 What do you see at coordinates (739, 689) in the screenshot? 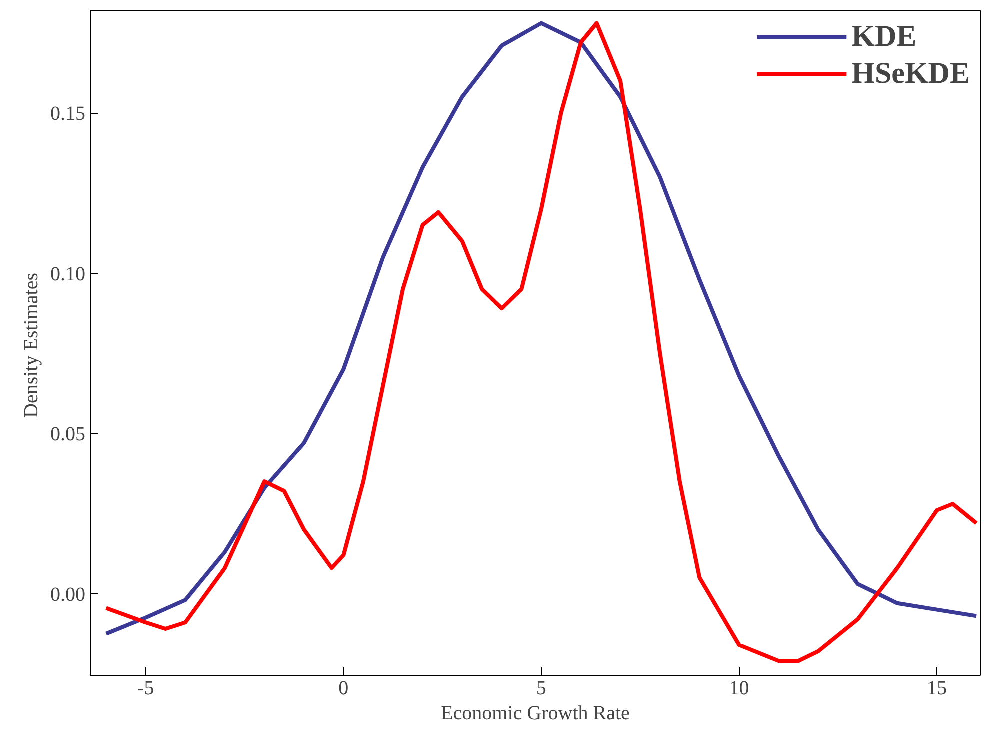
I see `x-tick-label: 10` at bounding box center [739, 689].